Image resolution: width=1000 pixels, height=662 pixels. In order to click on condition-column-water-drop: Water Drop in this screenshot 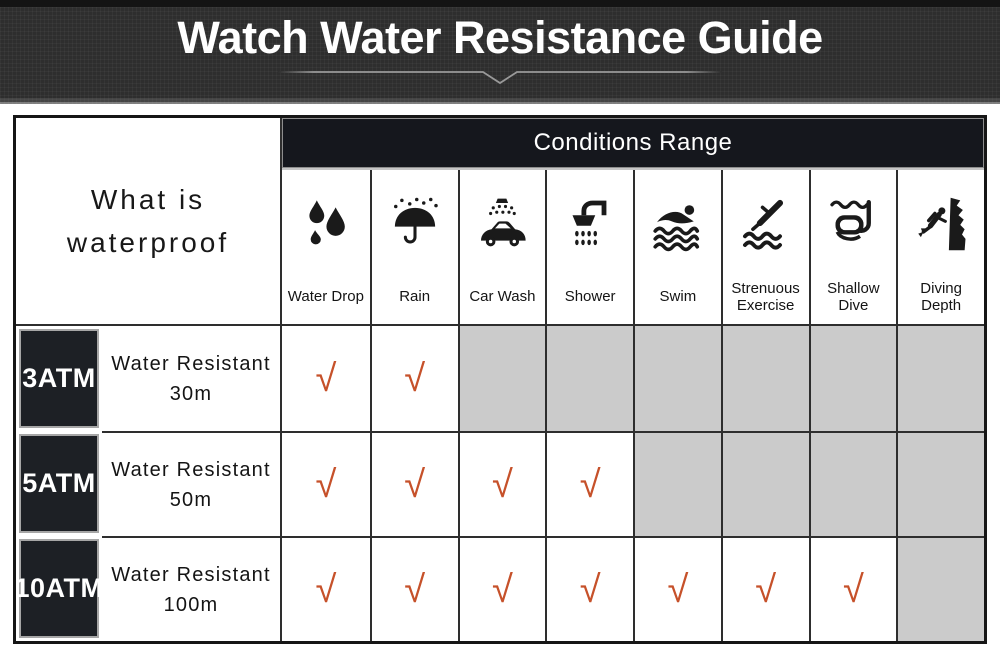, I will do `click(326, 248)`.